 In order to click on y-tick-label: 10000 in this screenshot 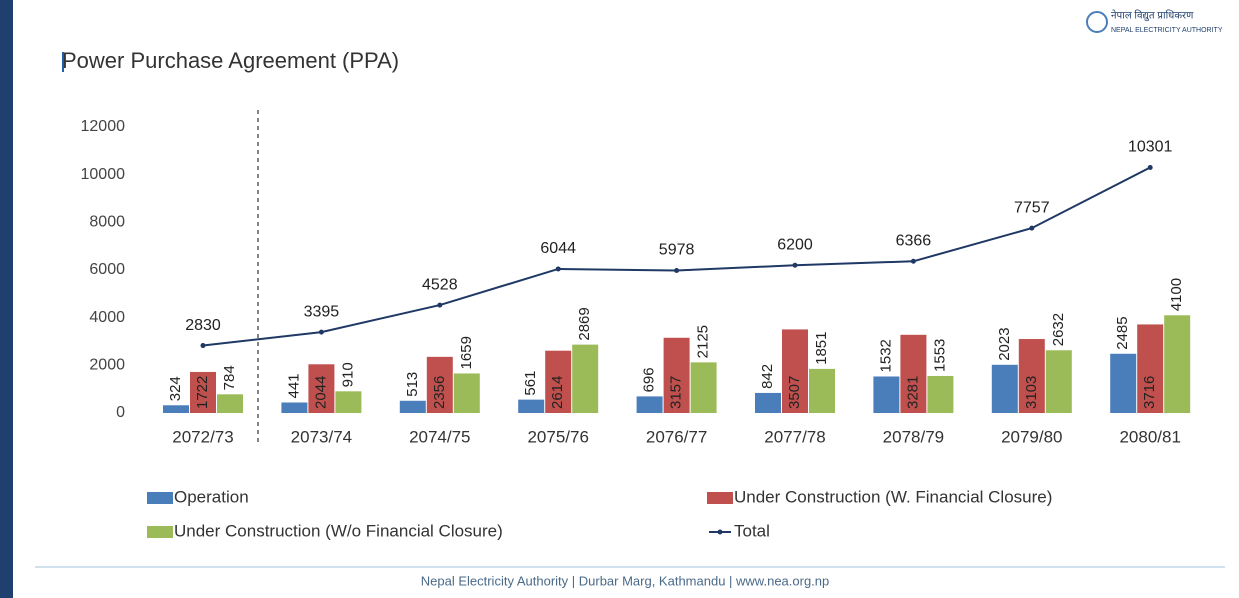, I will do `click(103, 174)`.